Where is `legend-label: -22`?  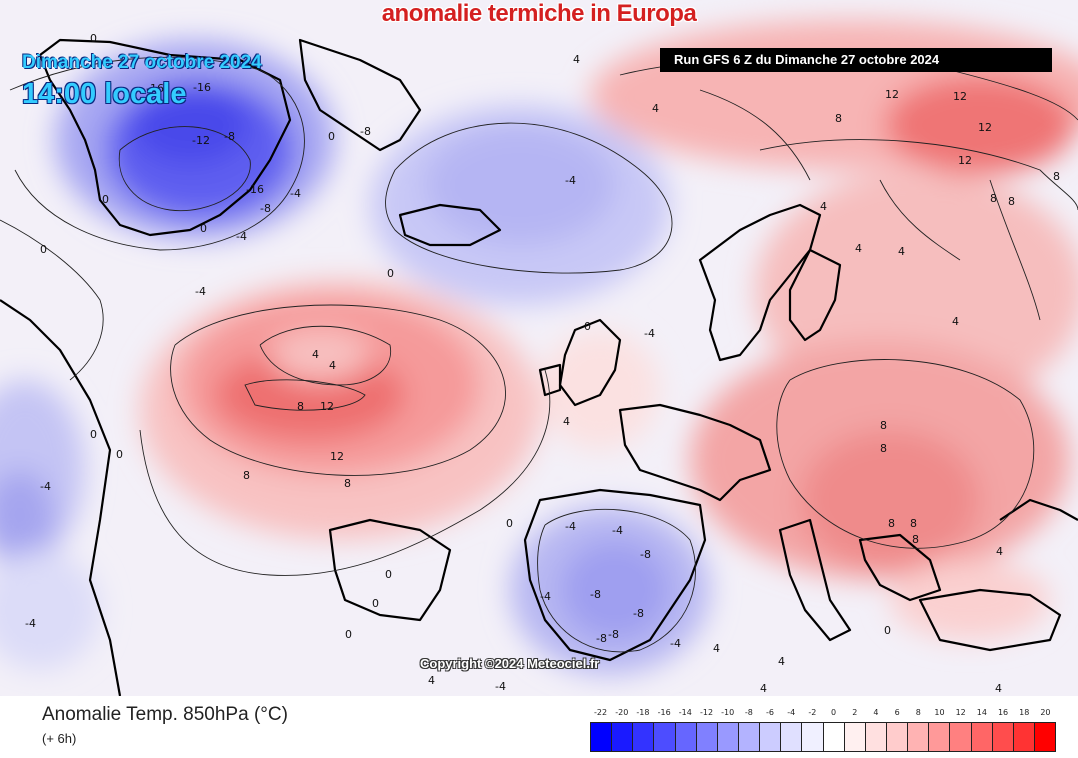
legend-label: -22 is located at coordinates (601, 712).